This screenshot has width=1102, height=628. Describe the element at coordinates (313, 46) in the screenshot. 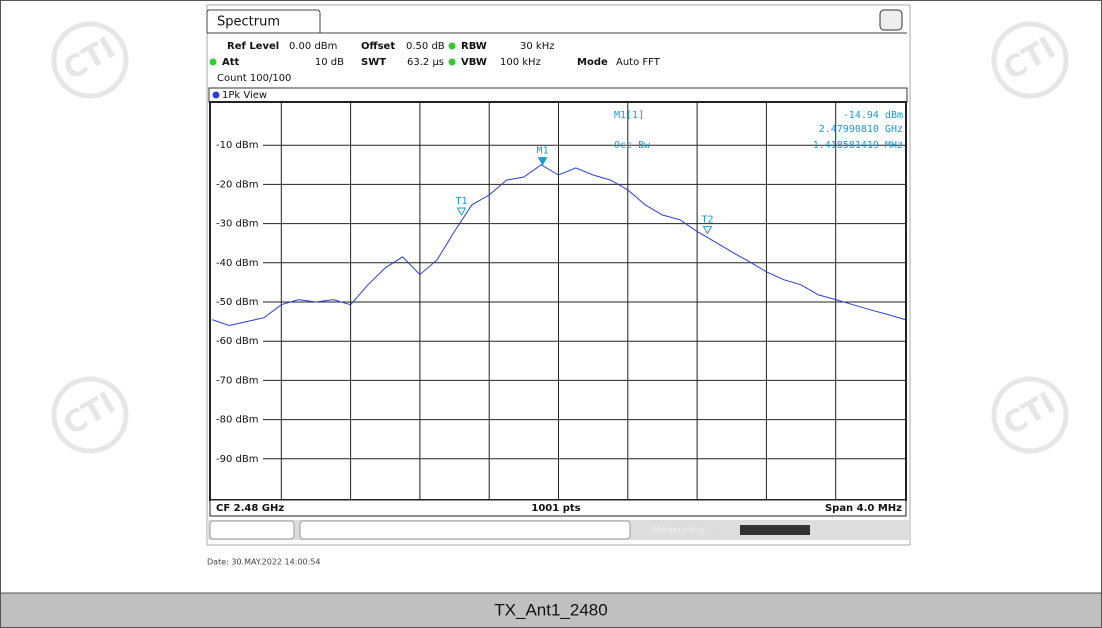

I see `setting-value: 0.00 dBm` at that location.